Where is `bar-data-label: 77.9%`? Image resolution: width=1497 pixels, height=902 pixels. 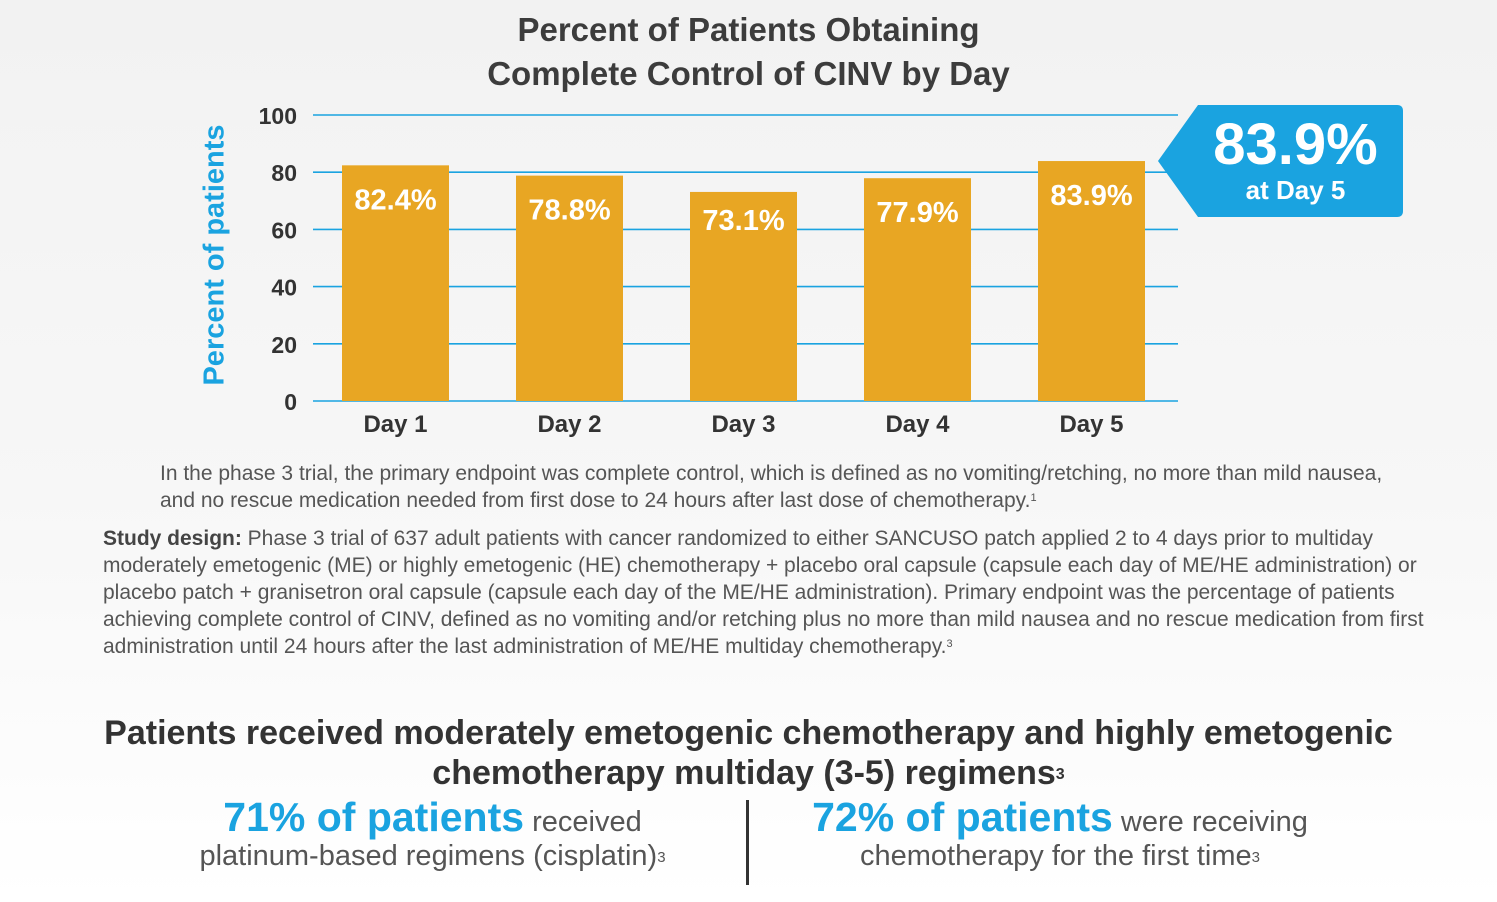
bar-data-label: 77.9% is located at coordinates (917, 213).